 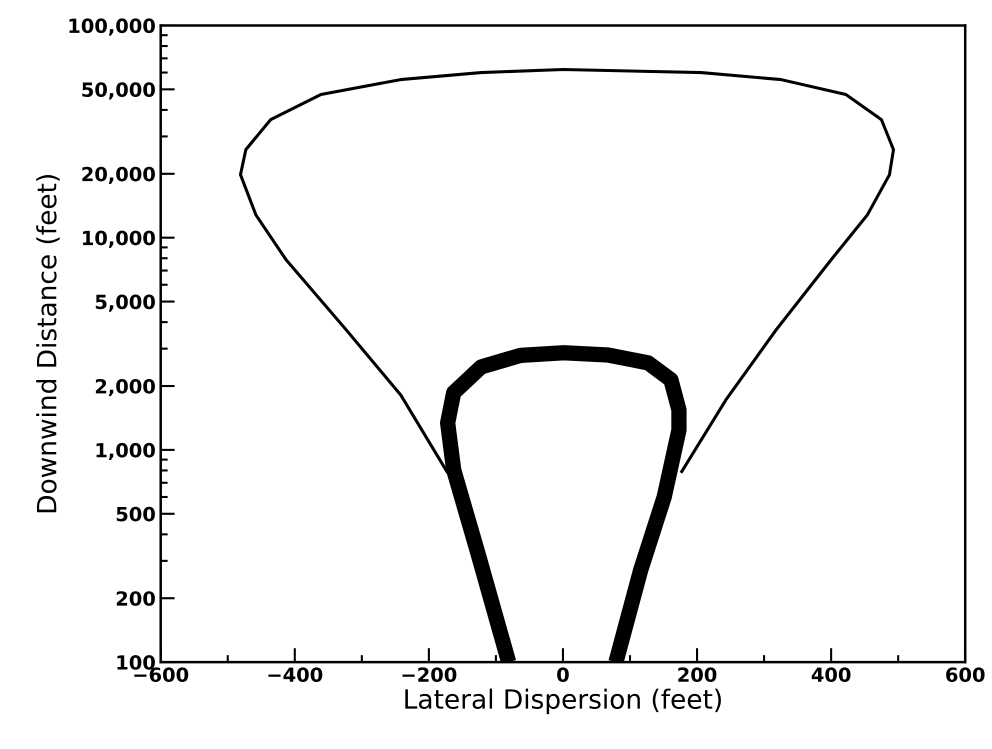 What do you see at coordinates (295, 674) in the screenshot?
I see `x-tick-label: −400` at bounding box center [295, 674].